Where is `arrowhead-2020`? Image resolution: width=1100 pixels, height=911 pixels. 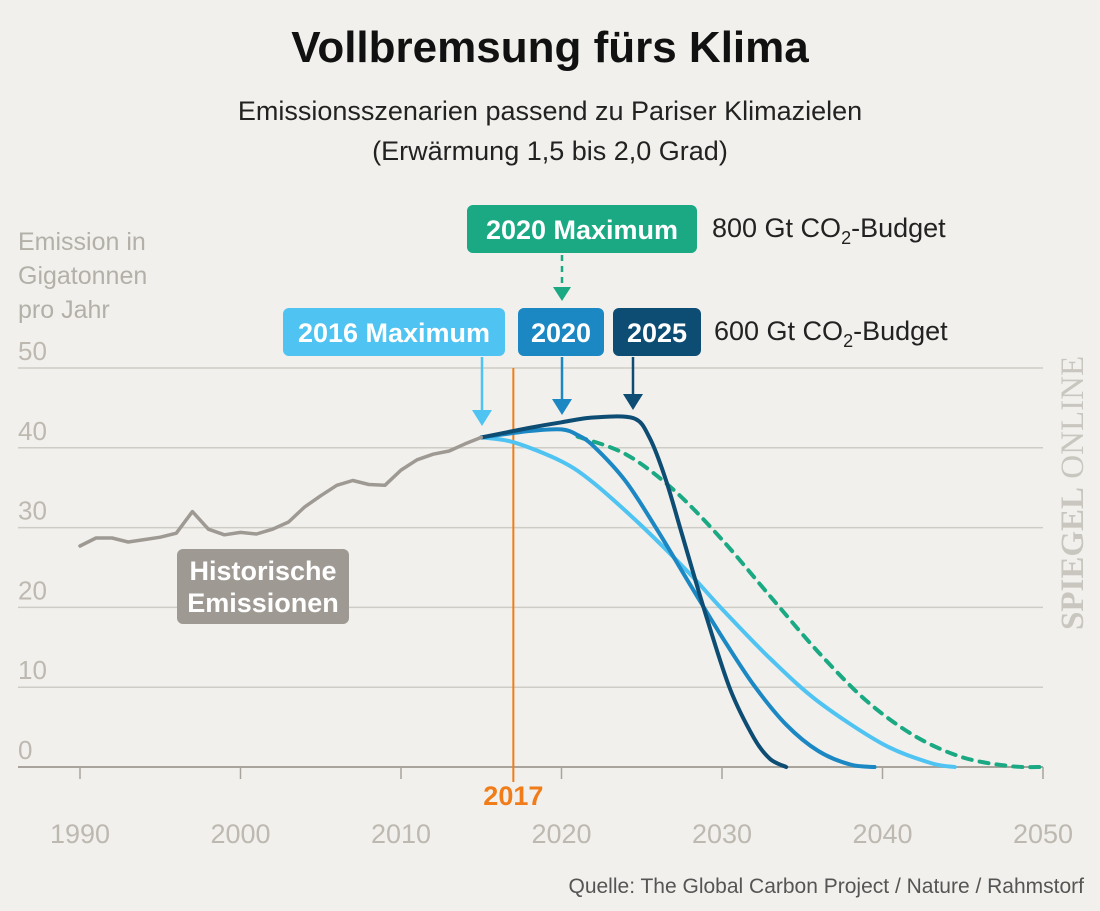
arrowhead-2020 is located at coordinates (562, 407).